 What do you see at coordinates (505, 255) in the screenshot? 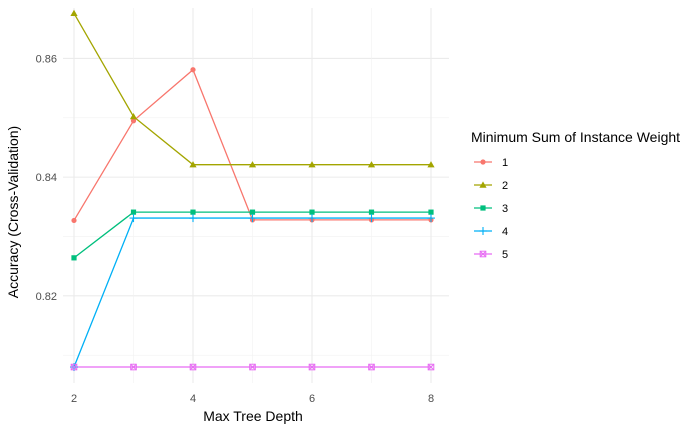
I see `legend-label: 5` at bounding box center [505, 255].